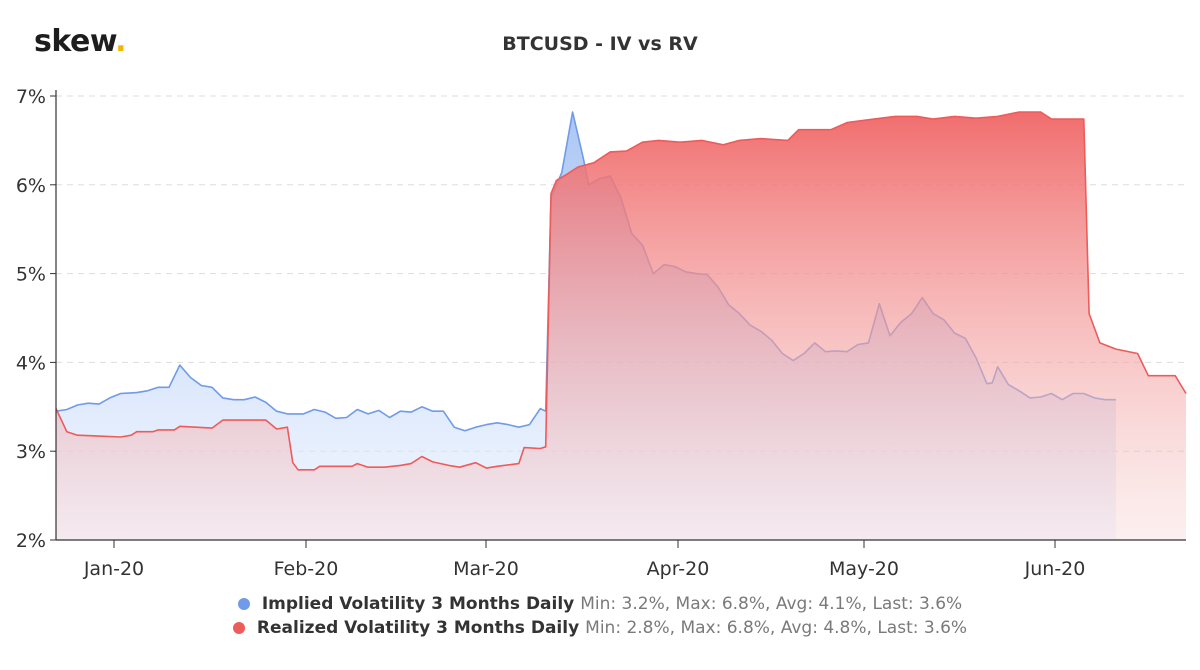 Image resolution: width=1200 pixels, height=670 pixels. What do you see at coordinates (418, 628) in the screenshot?
I see `rv-legend-name: Realized Volatility 3 Months Daily` at bounding box center [418, 628].